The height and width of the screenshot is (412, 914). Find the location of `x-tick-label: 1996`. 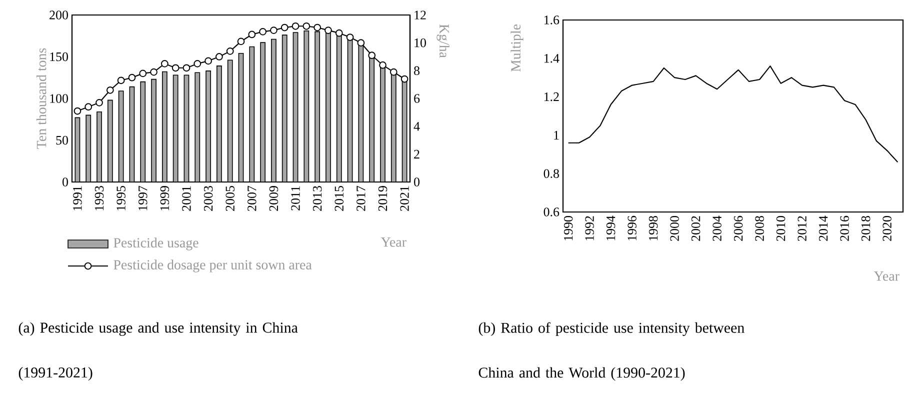

x-tick-label: 1996 is located at coordinates (632, 228).